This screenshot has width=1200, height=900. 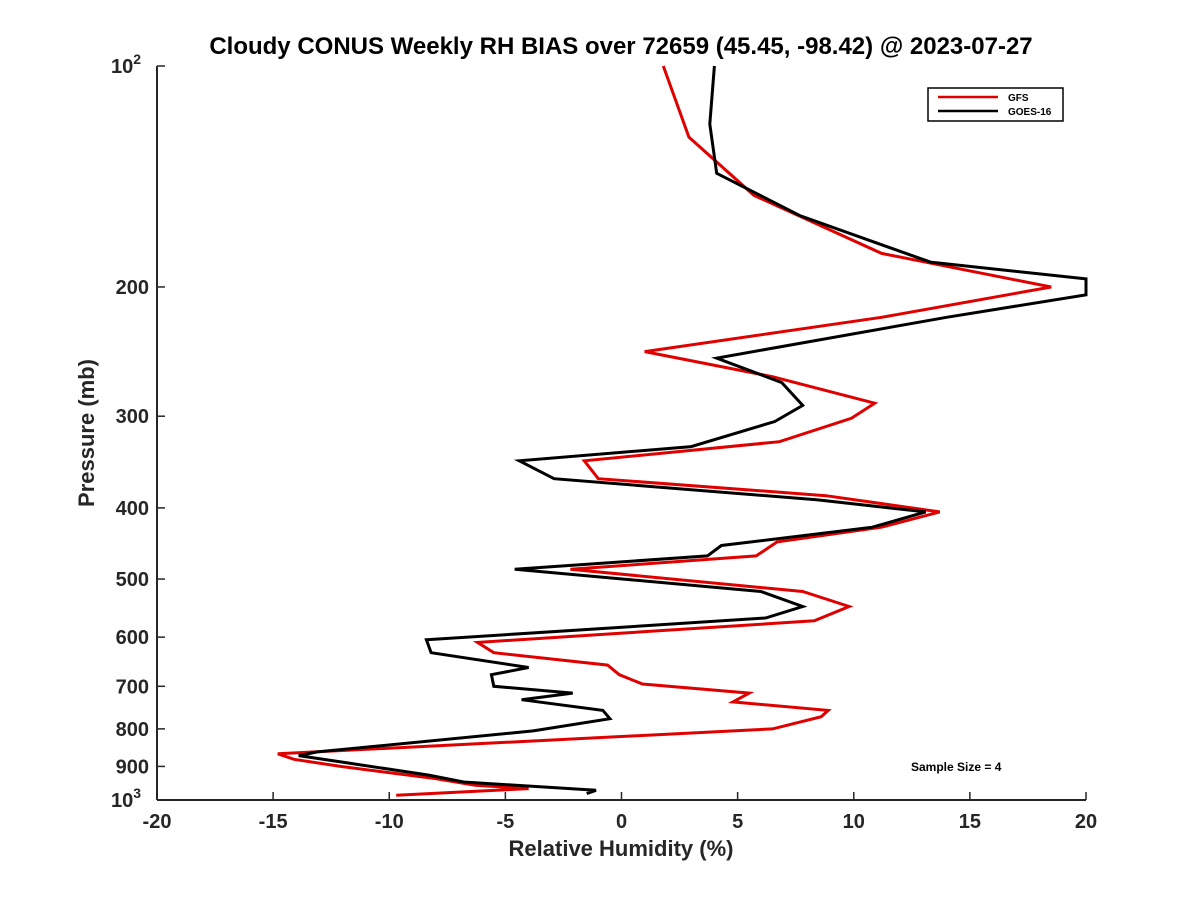 What do you see at coordinates (132, 687) in the screenshot?
I see `y-tick-label: 700` at bounding box center [132, 687].